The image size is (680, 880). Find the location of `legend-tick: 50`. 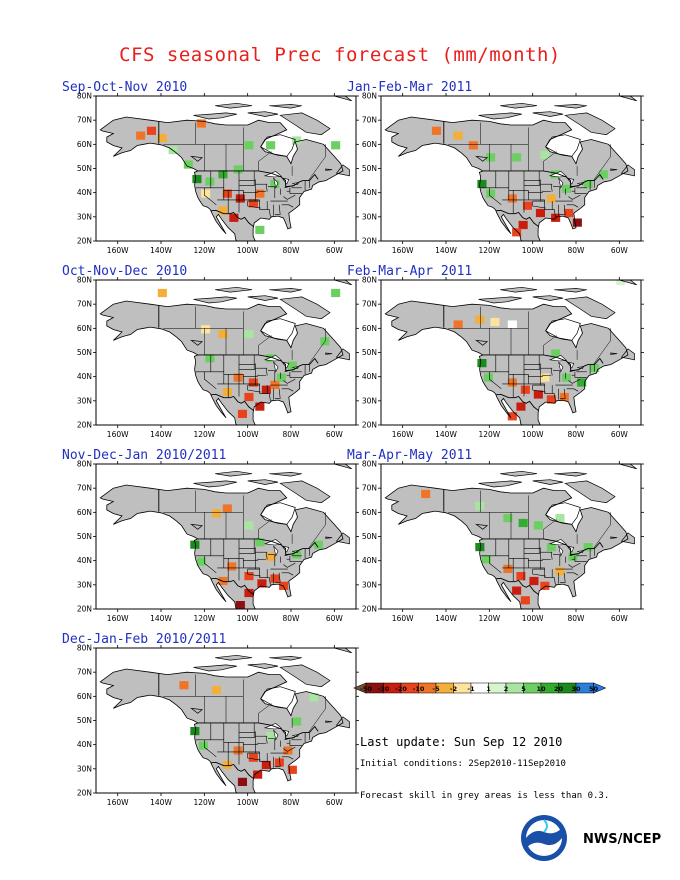

legend-tick: 50 is located at coordinates (594, 689).